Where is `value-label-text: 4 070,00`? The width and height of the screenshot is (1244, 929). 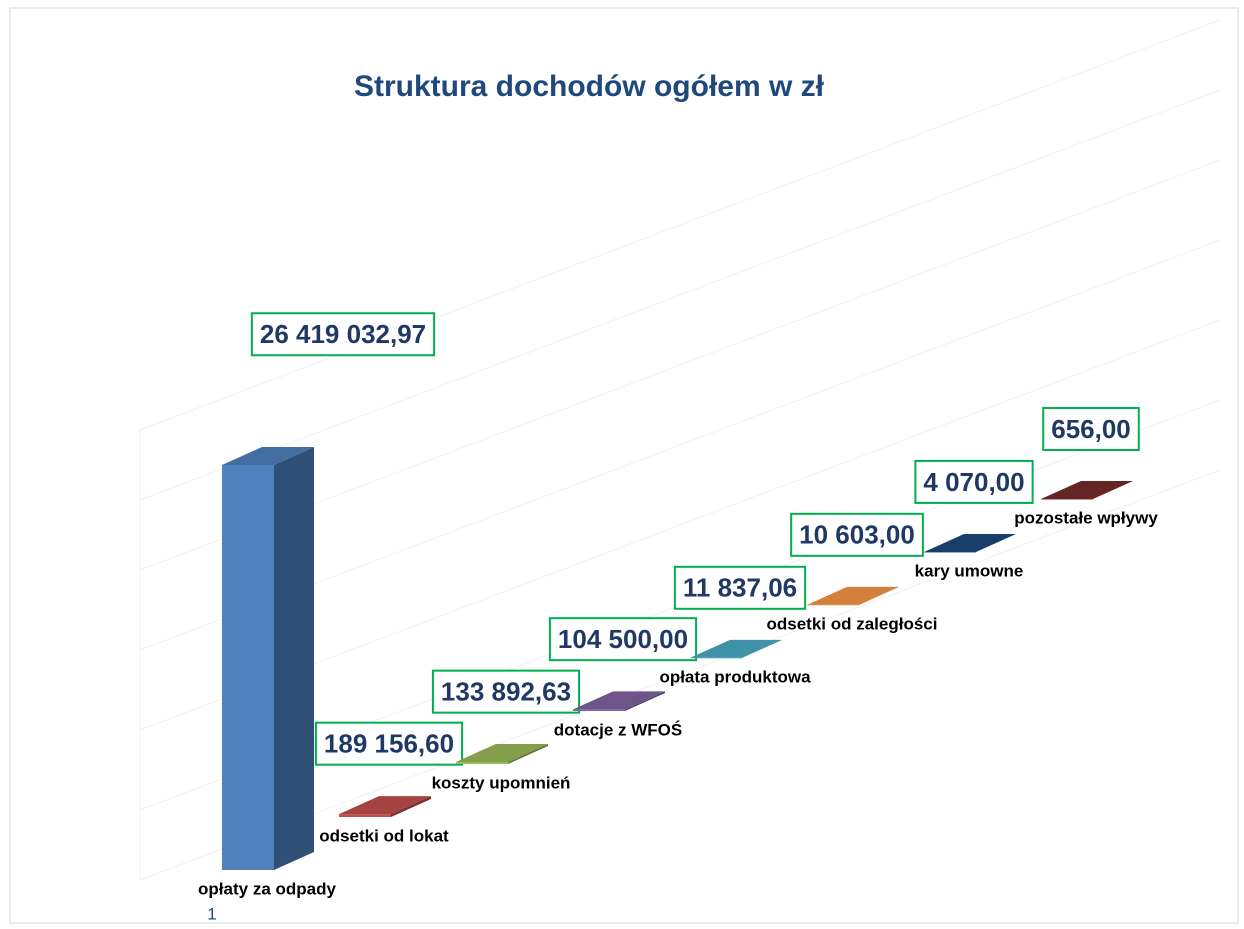 value-label-text: 4 070,00 is located at coordinates (973, 482).